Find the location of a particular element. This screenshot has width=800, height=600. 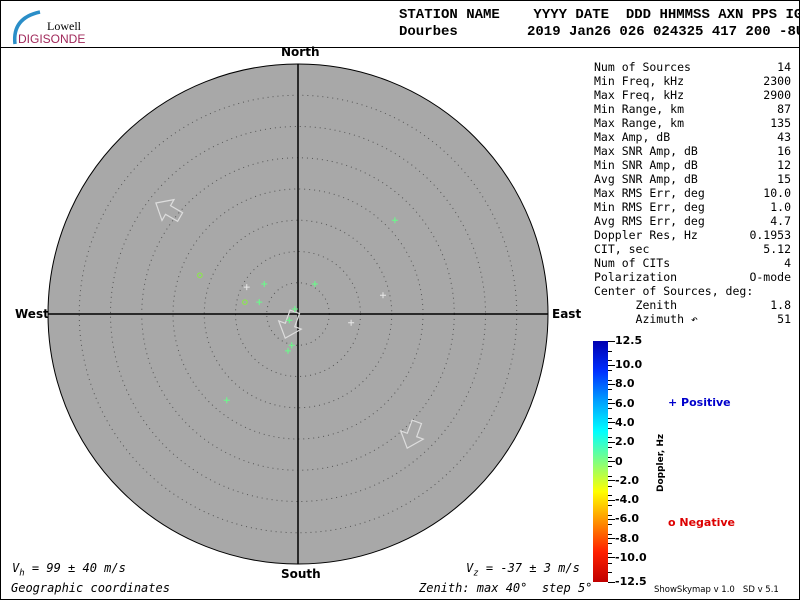

velocity-arrow is located at coordinates (169, 210).